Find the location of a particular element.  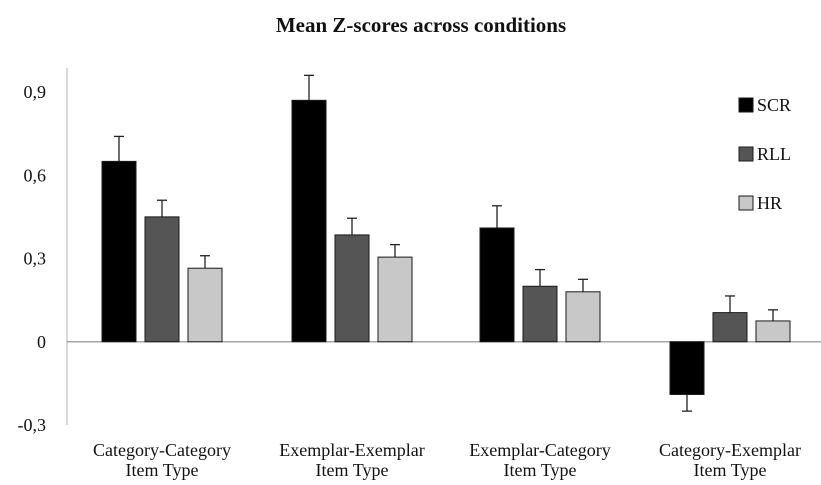

y-tick-label: -0,3 is located at coordinates (32, 425).